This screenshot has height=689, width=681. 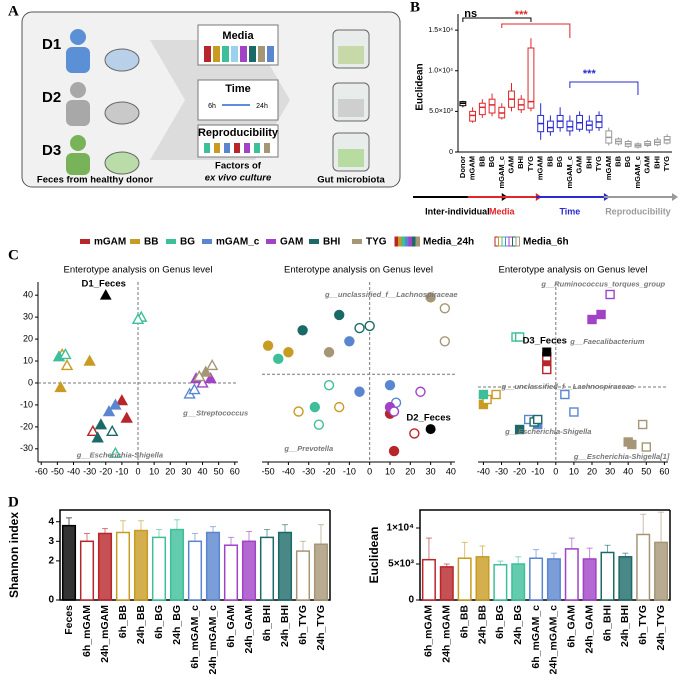 What do you see at coordinates (177, 625) in the screenshot?
I see `x-tick-label: 24h_BG` at bounding box center [177, 625].